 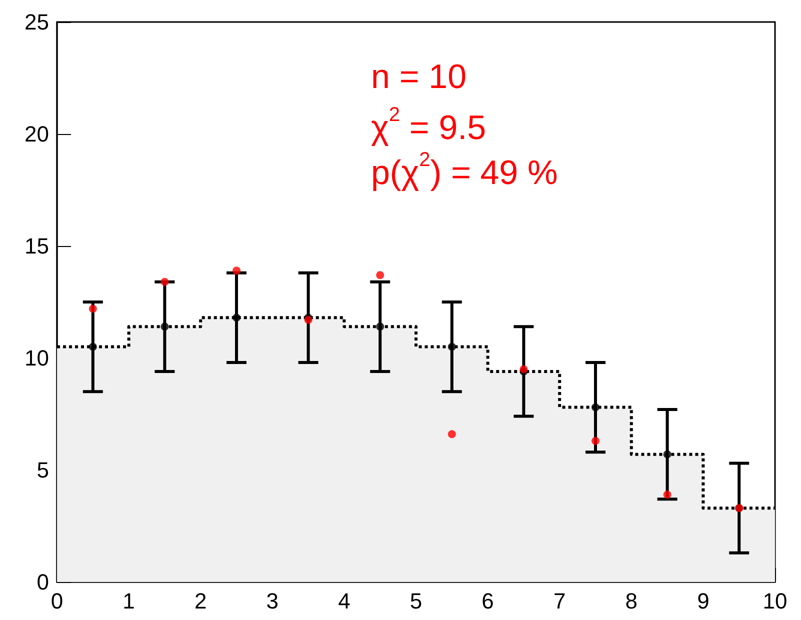 I want to click on x-tick-label: 8, so click(x=631, y=601).